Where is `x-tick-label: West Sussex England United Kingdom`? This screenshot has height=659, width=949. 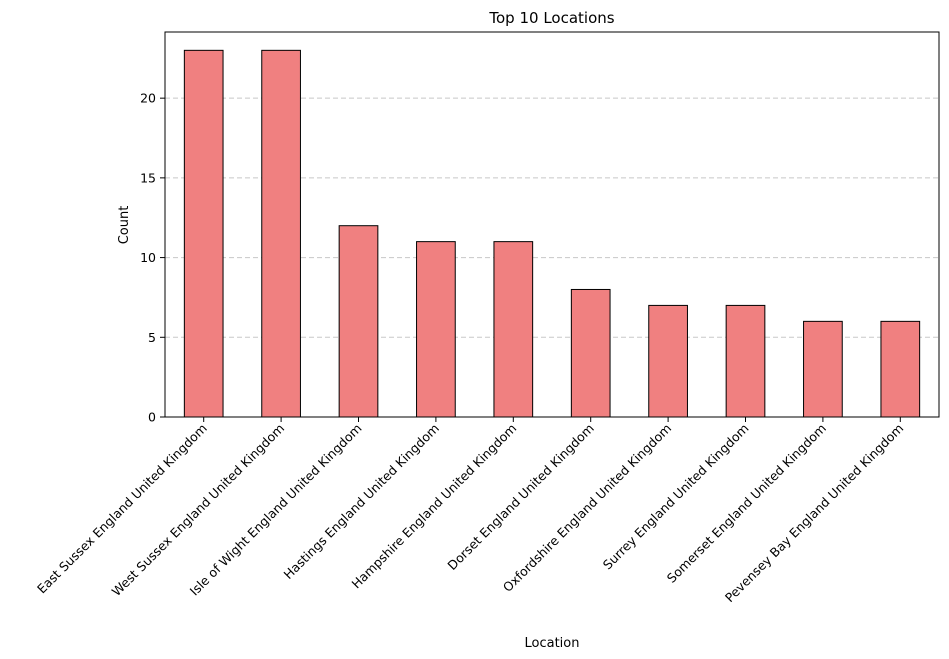
x-tick-label: West Sussex England United Kingdom is located at coordinates (198, 510).